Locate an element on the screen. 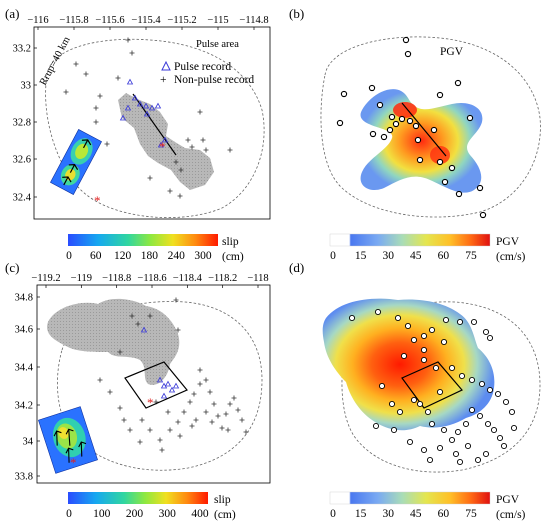 This screenshot has width=550, height=522. pgv-peak-south is located at coordinates (440, 155).